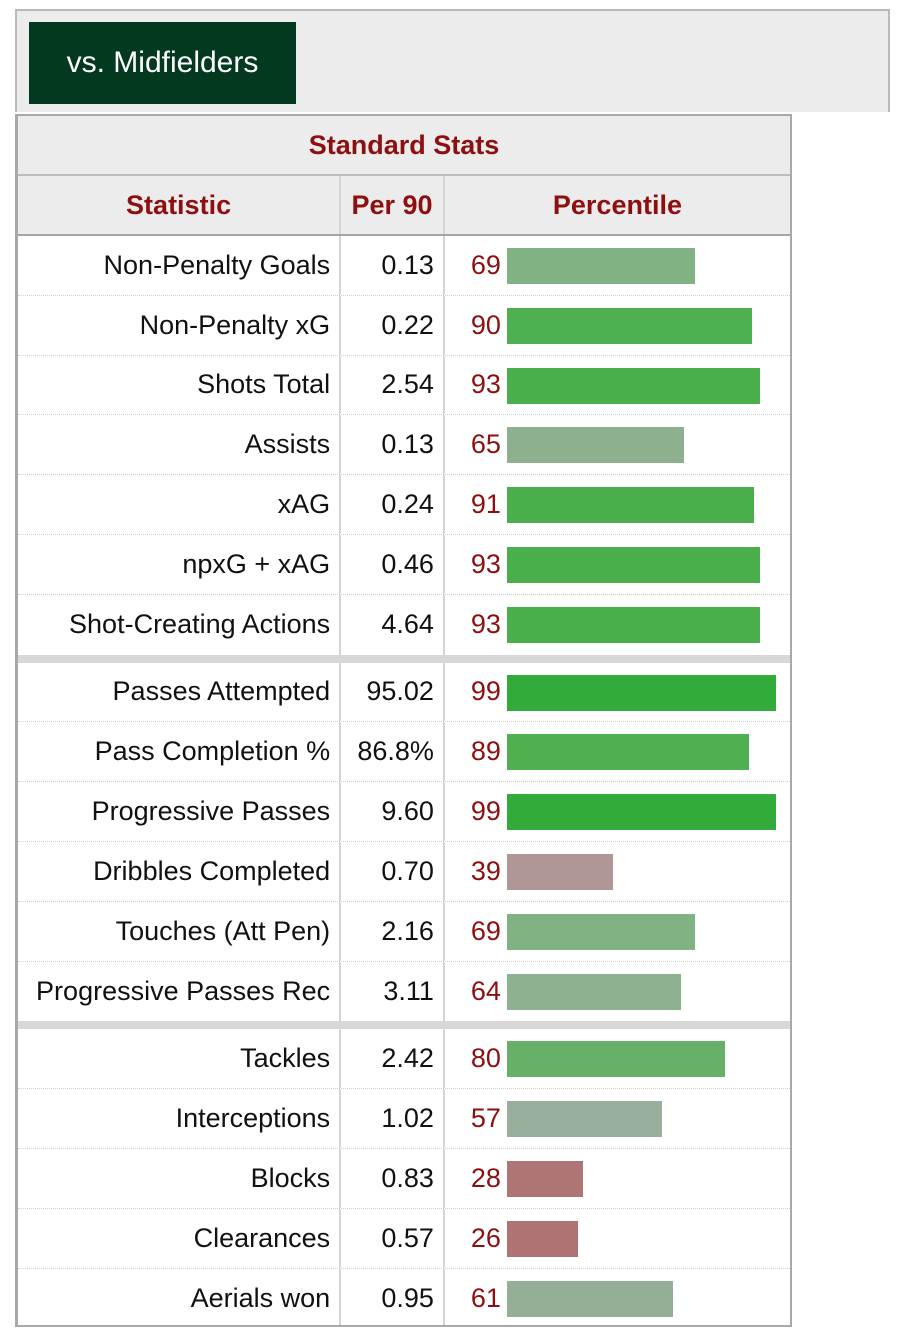 This screenshot has height=1331, width=904. I want to click on table-row: Interceptions 1.02 57, so click(404, 1119).